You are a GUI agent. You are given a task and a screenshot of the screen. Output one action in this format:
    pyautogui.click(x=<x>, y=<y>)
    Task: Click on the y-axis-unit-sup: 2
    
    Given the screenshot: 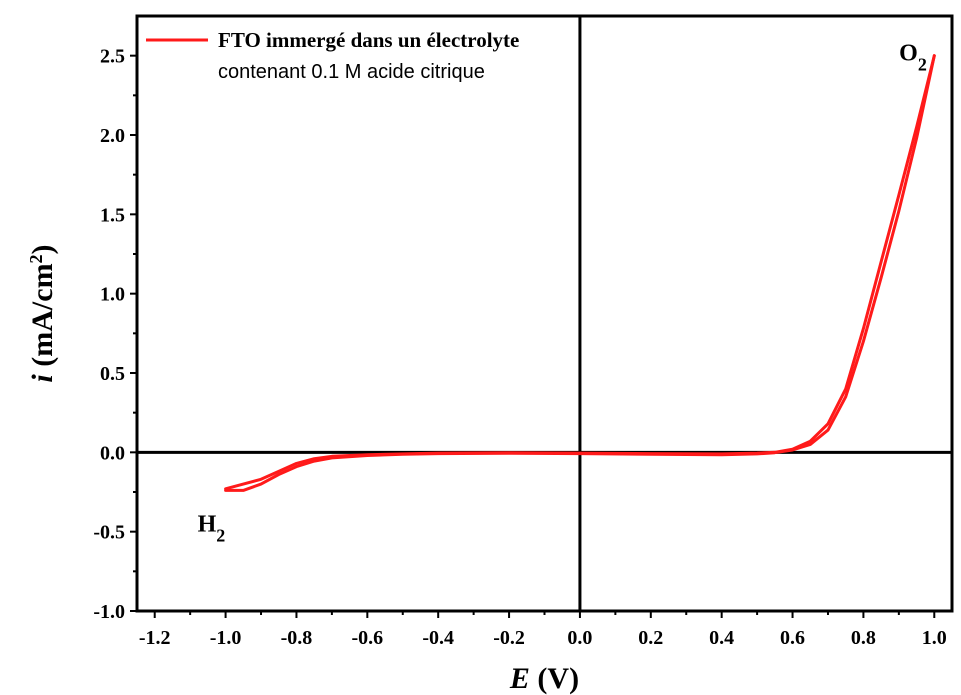 What is the action you would take?
    pyautogui.click(x=36, y=258)
    